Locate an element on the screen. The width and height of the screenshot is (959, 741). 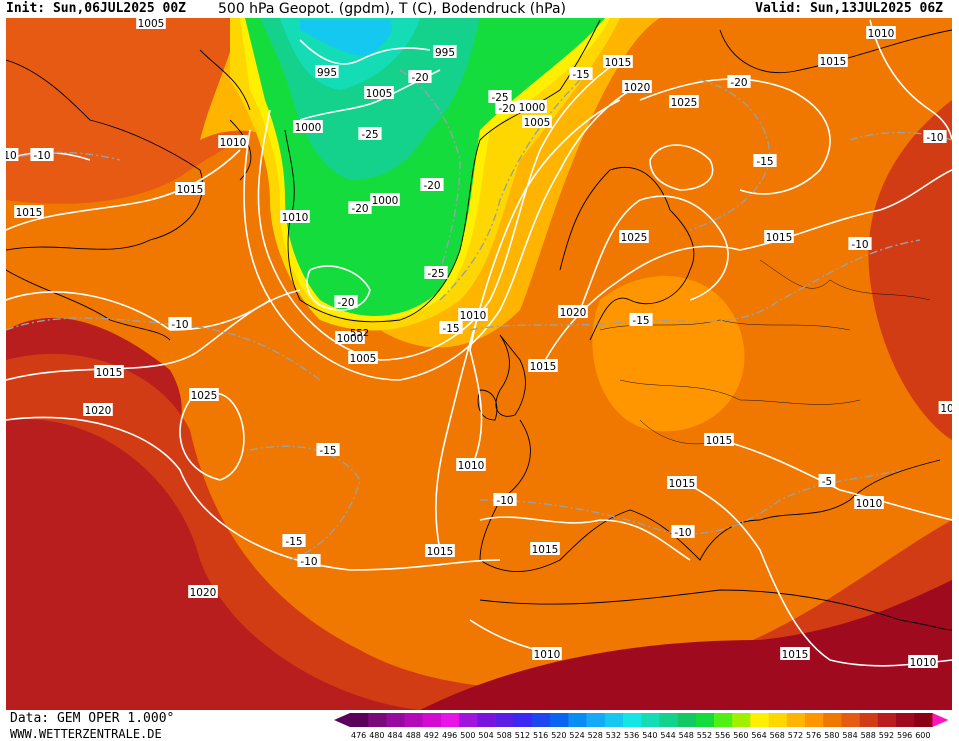
pressure-label-text: 1010 is located at coordinates (881, 34).